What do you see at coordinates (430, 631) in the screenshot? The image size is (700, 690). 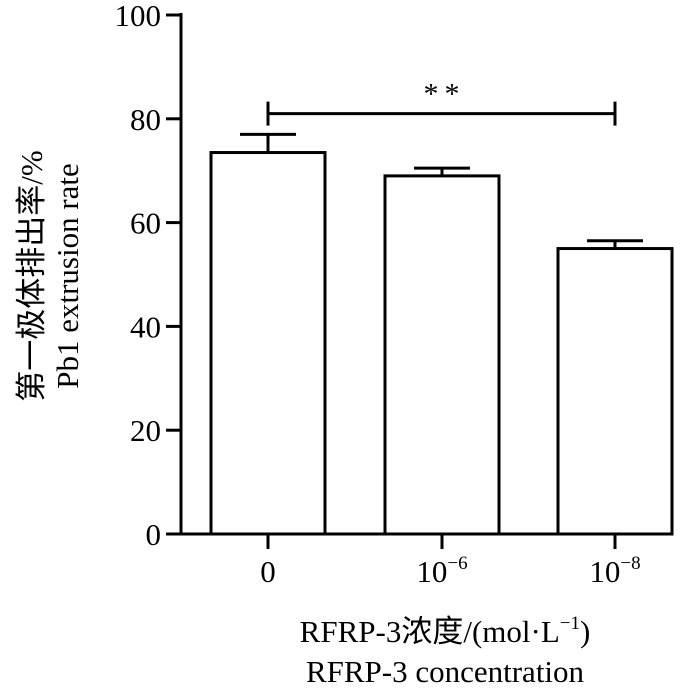 I see `x-axis-title-cn-main: RFRP-3浓度/(mol·L` at bounding box center [430, 631].